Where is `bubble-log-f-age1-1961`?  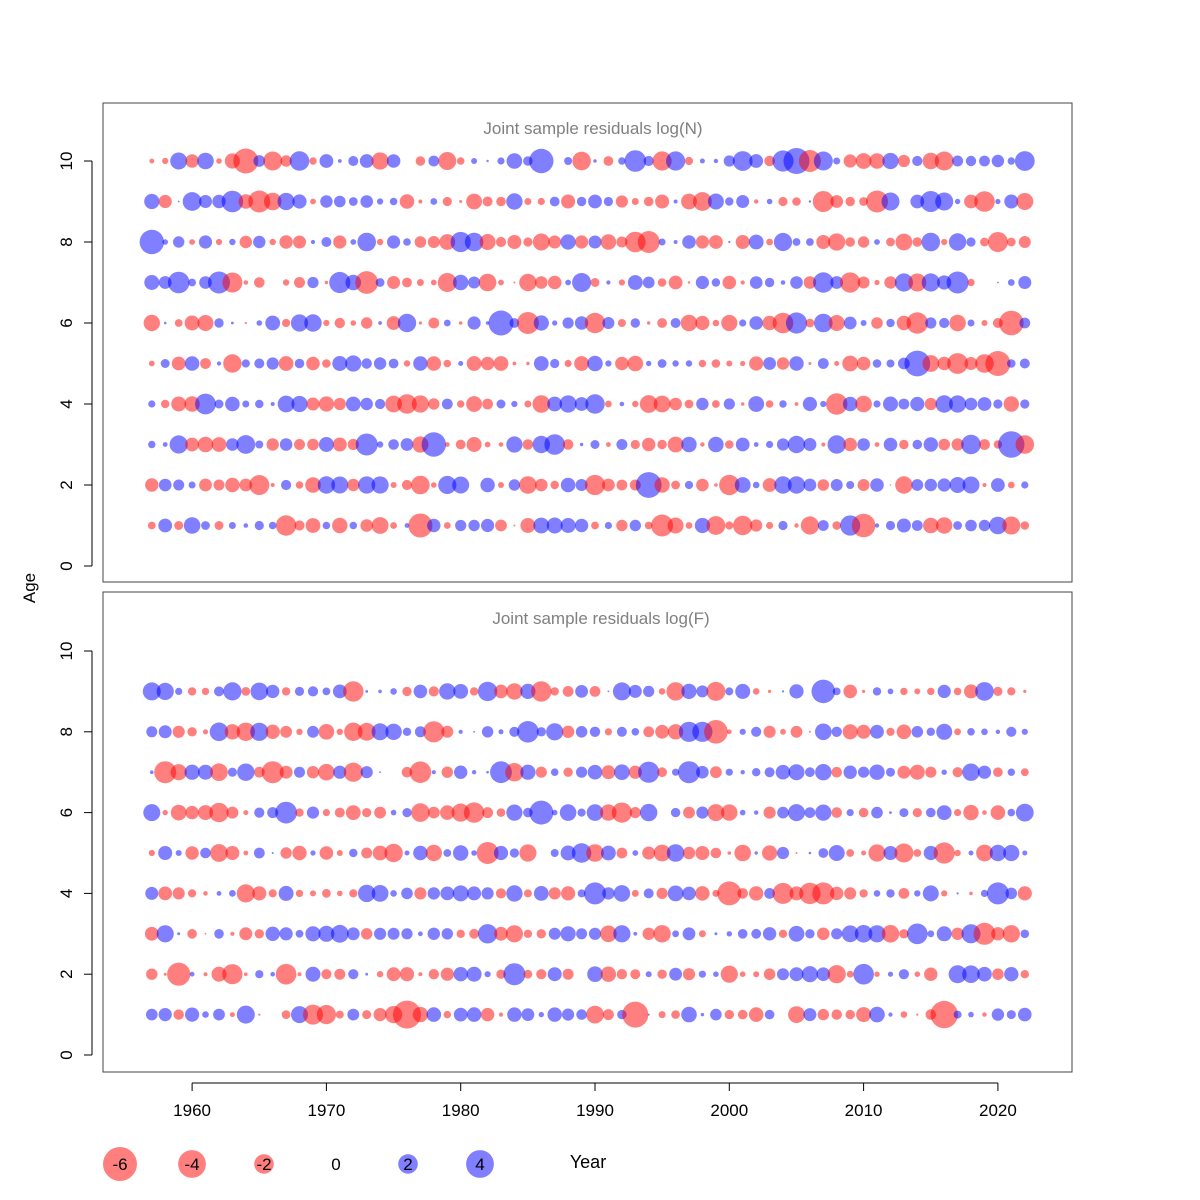
bubble-log-f-age1-1961 is located at coordinates (205, 1014).